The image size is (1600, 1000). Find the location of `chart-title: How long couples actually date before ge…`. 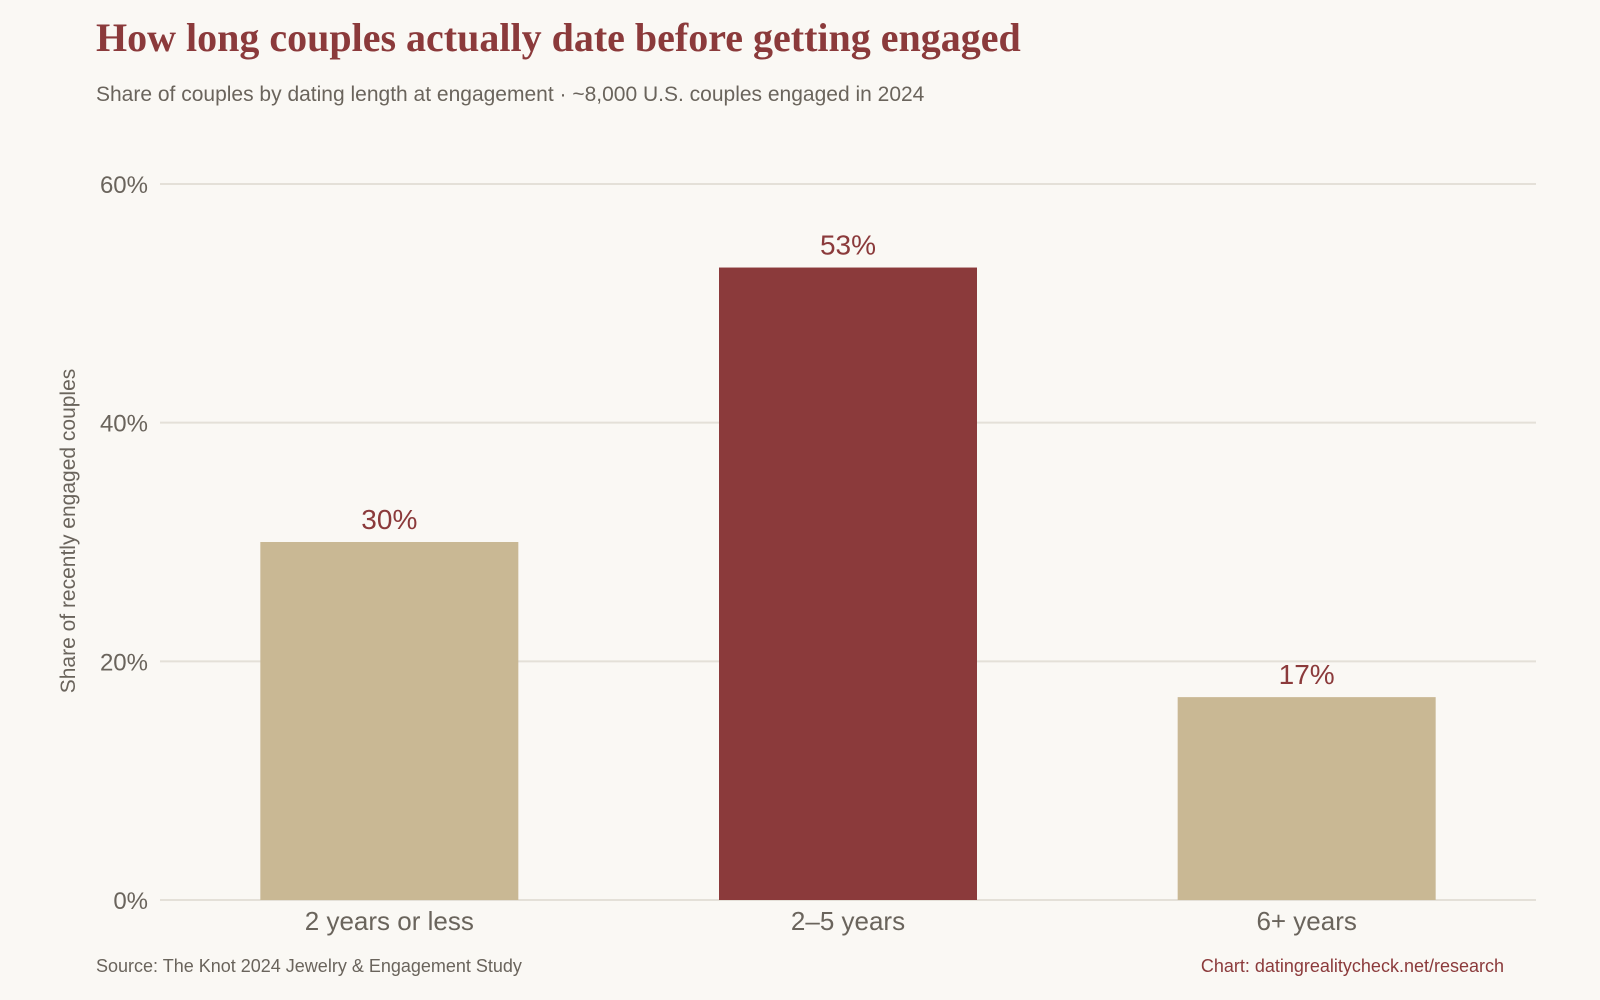

chart-title: How long couples actually date before ge… is located at coordinates (558, 37).